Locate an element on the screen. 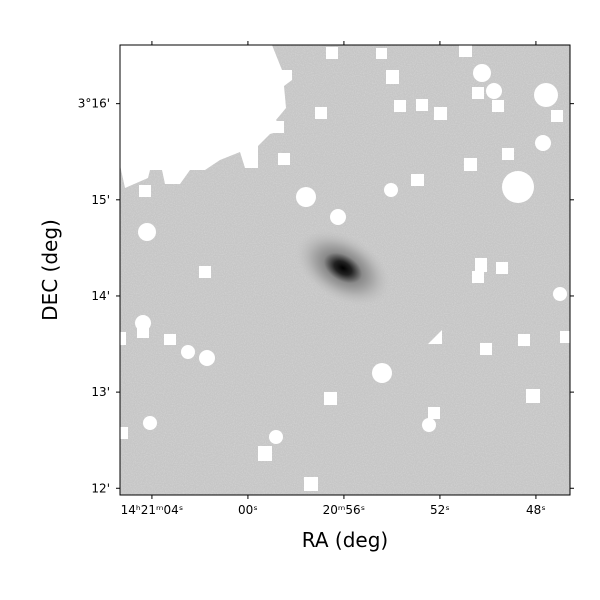 The height and width of the screenshot is (600, 600). y-tick-label: 13' is located at coordinates (100, 392).